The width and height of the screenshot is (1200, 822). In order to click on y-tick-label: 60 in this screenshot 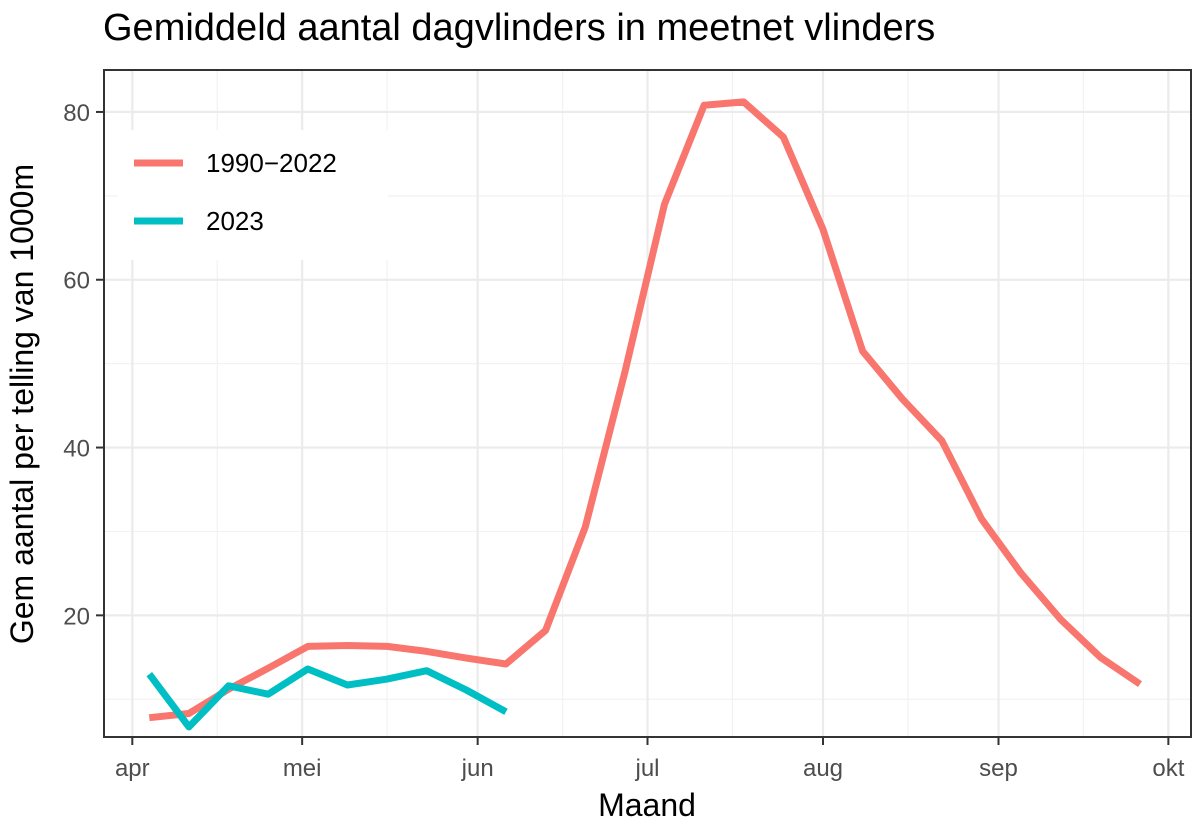, I will do `click(76, 281)`.